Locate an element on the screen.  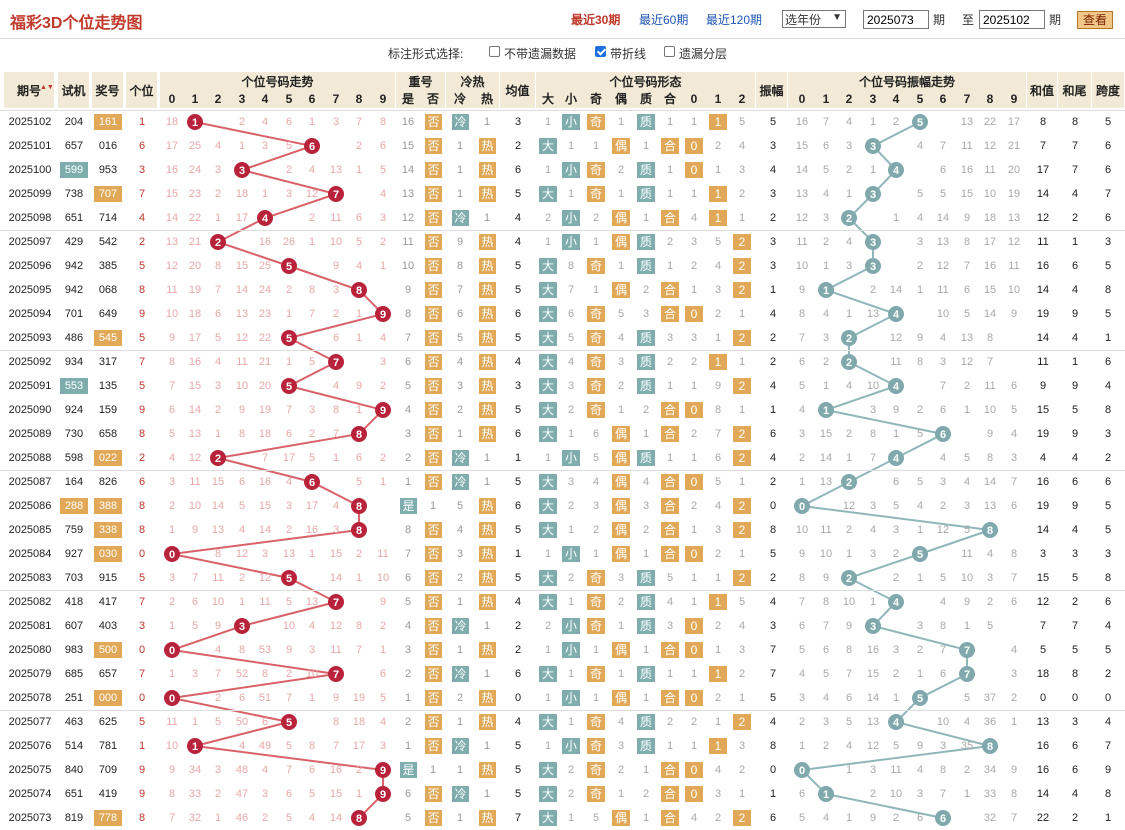
shape-miss-7: 1 is located at coordinates (718, 578).